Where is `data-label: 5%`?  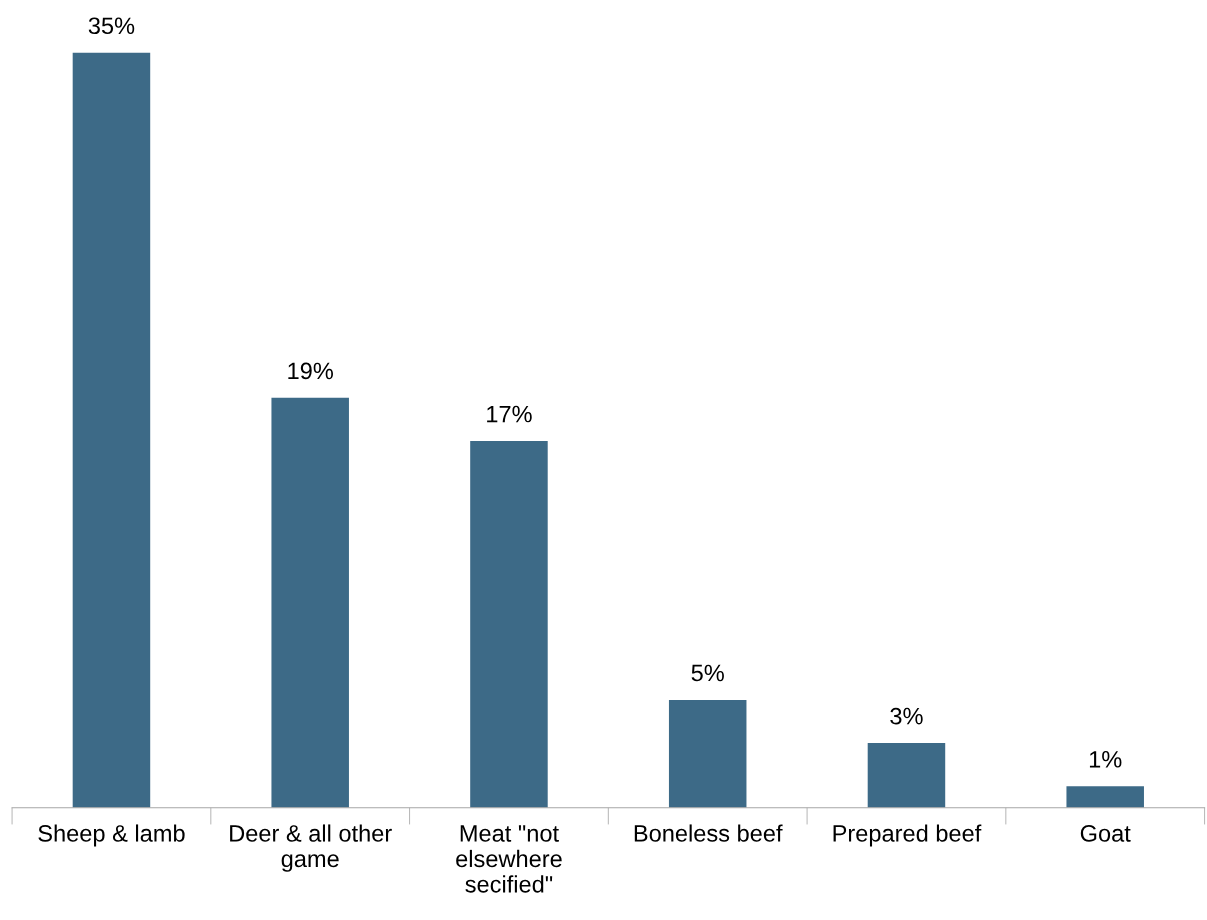
data-label: 5% is located at coordinates (707, 673).